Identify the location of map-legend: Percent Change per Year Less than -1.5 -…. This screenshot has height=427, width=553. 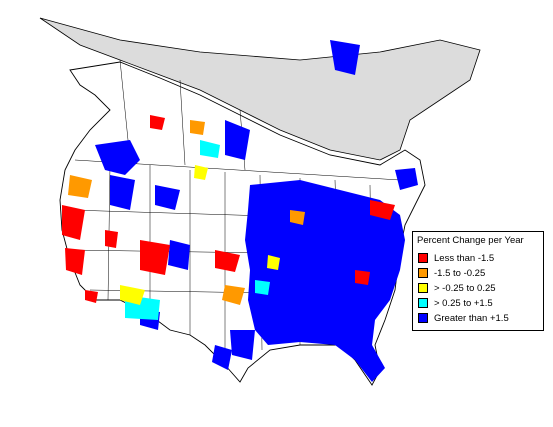
(478, 281).